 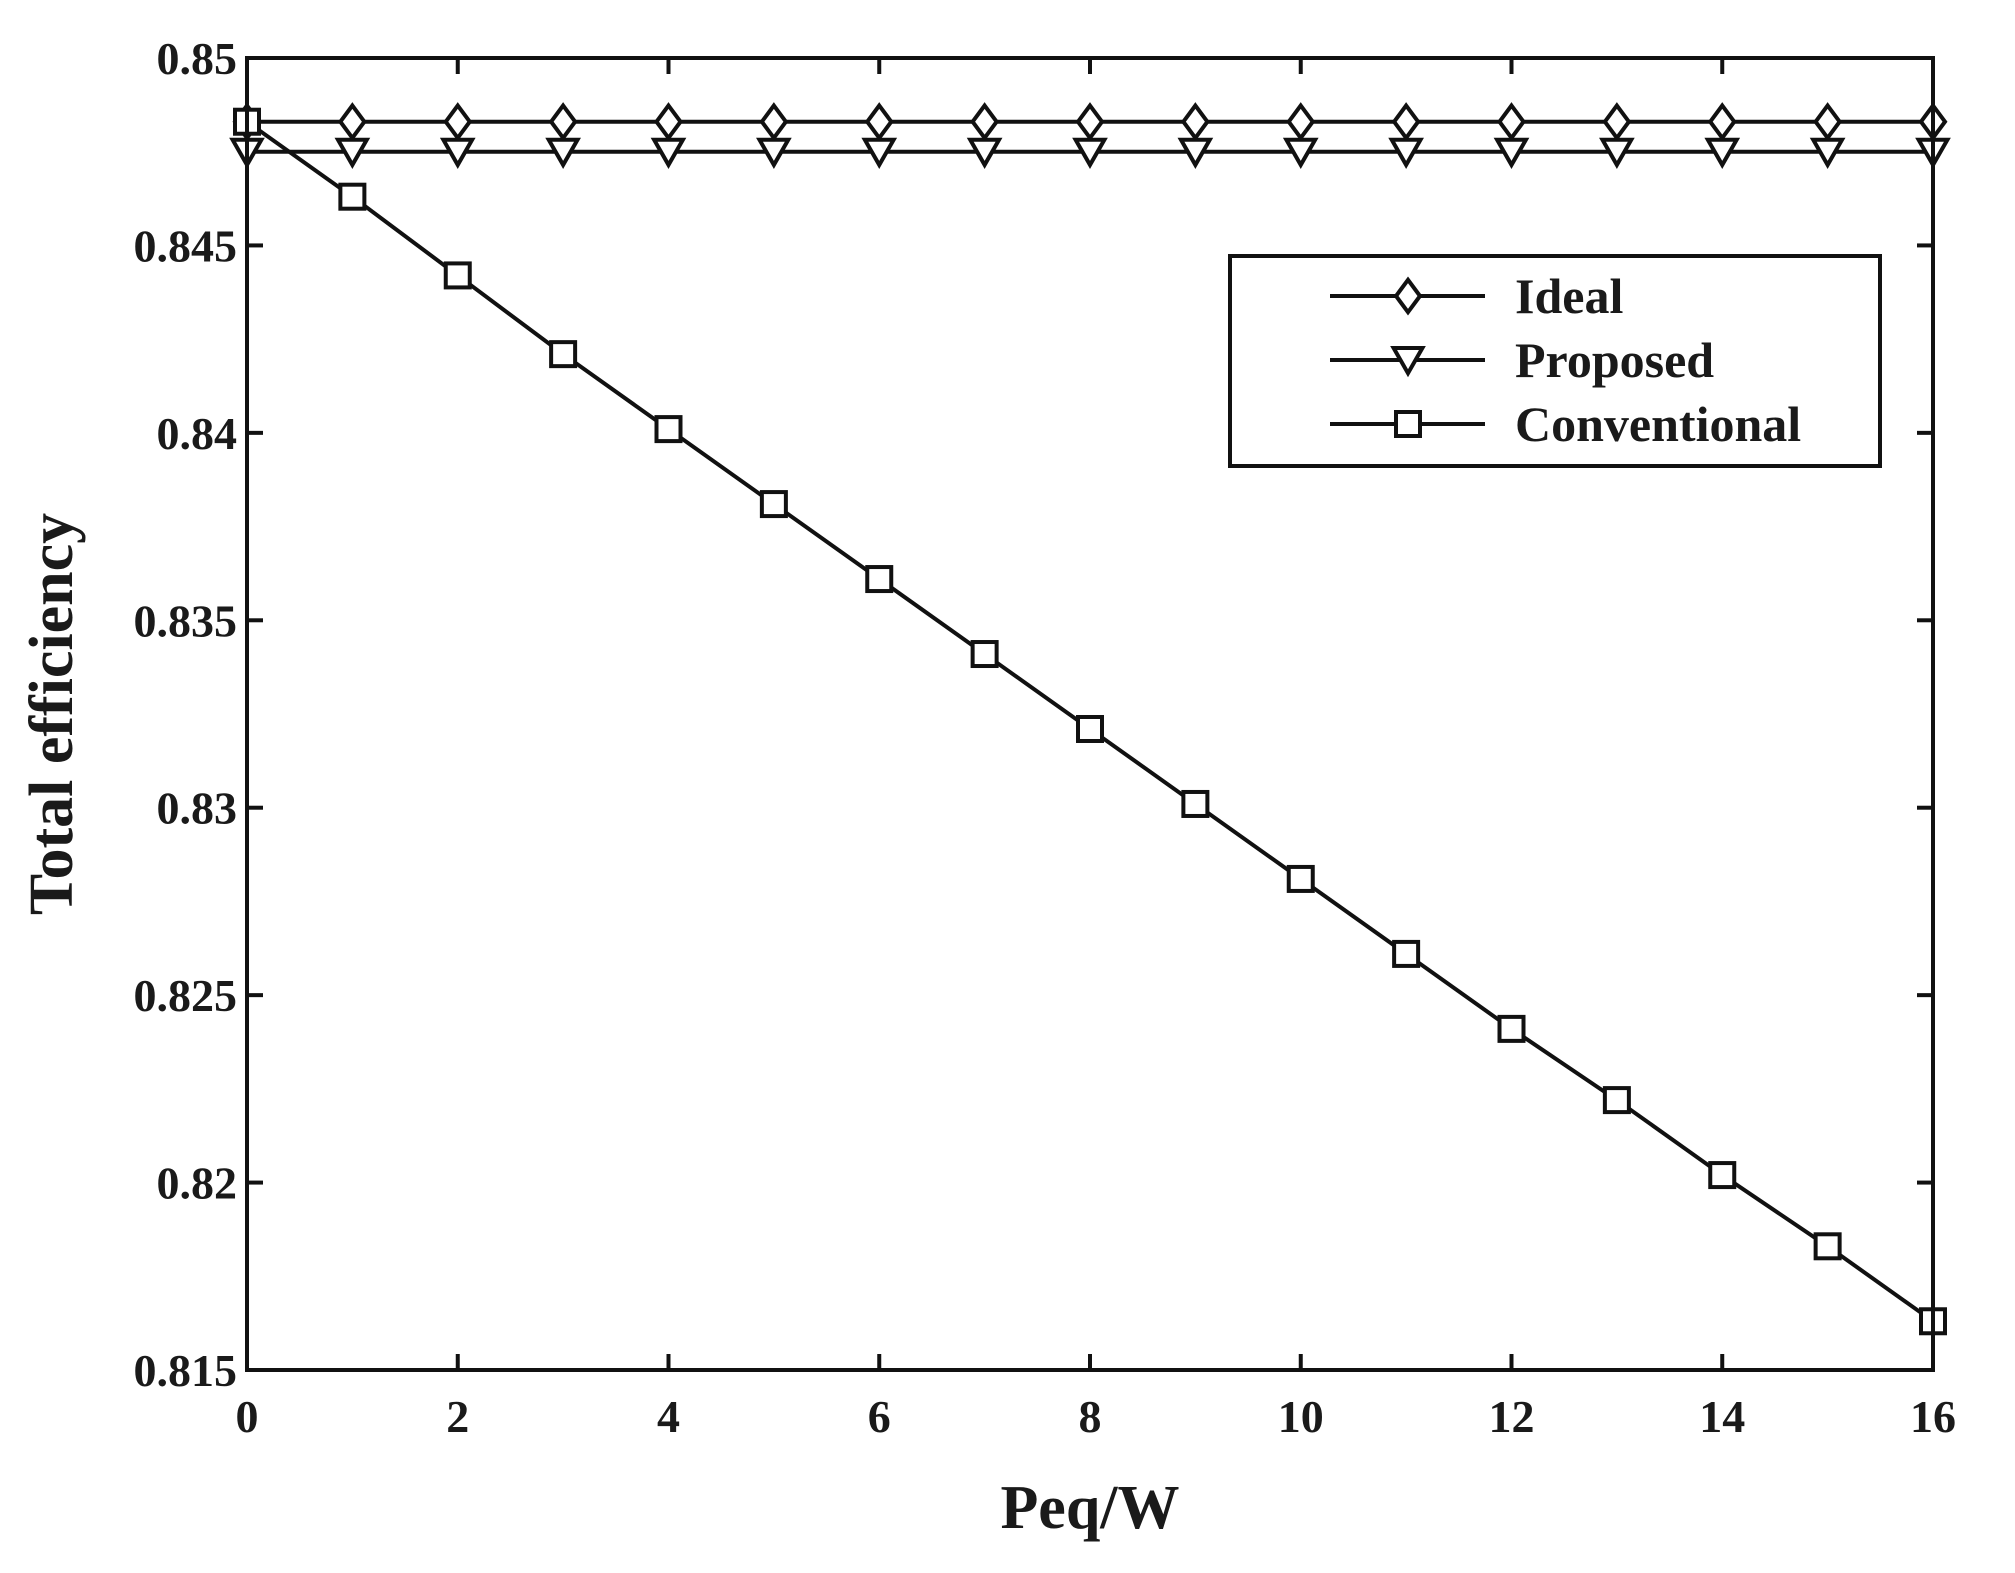 What do you see at coordinates (247, 1416) in the screenshot?
I see `x-tick-label: 0` at bounding box center [247, 1416].